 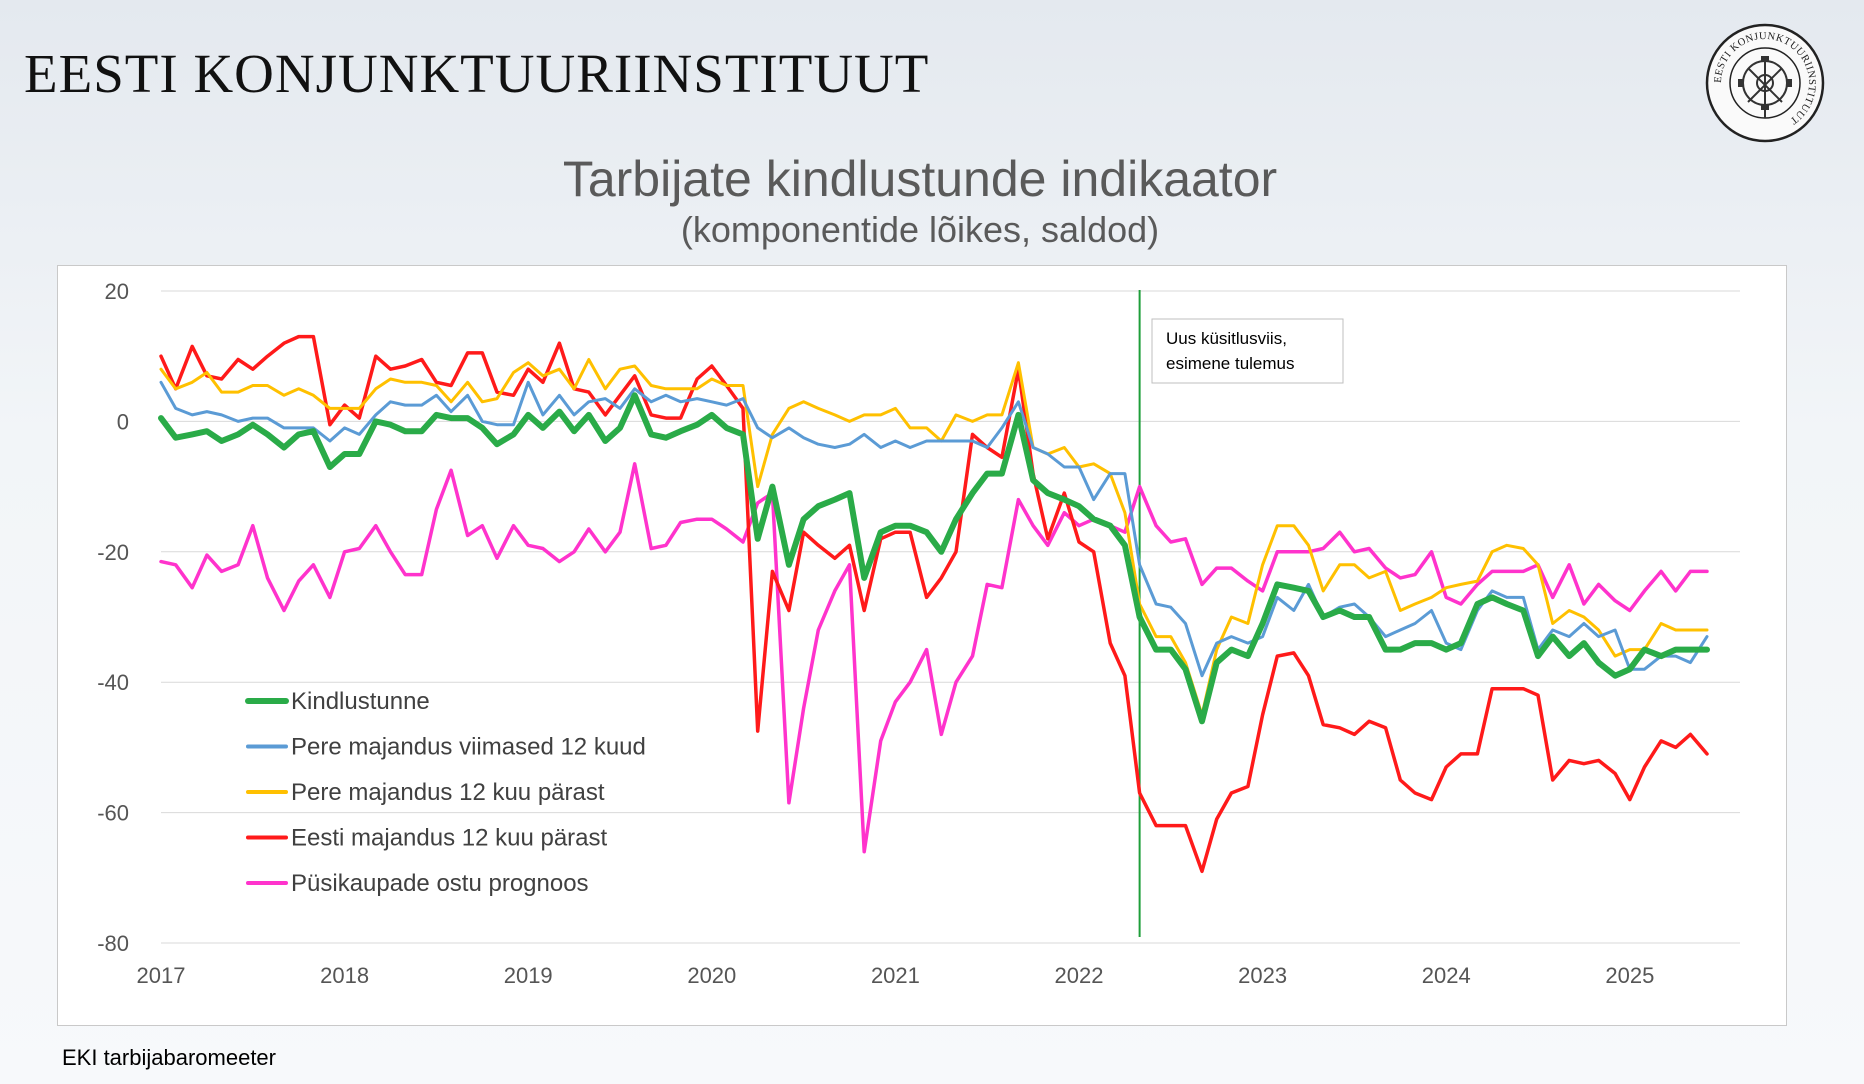 What do you see at coordinates (528, 975) in the screenshot?
I see `x-tick-label: 2019` at bounding box center [528, 975].